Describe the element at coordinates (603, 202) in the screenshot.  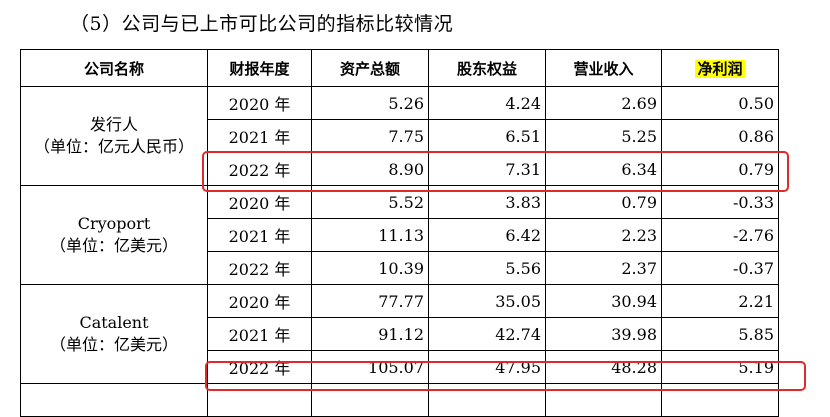
I see `revenue-cell: 0.79` at that location.